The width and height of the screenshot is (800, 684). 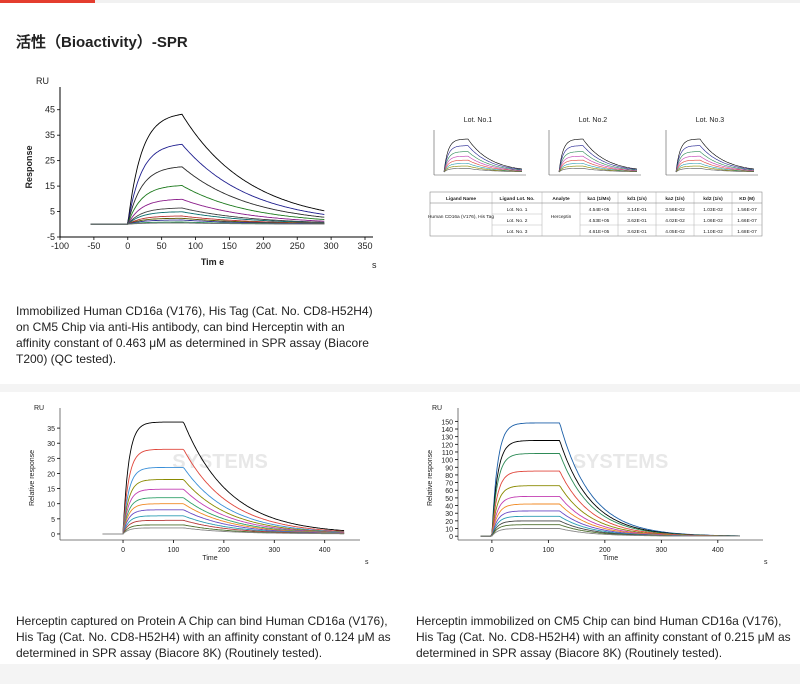 I want to click on x-tick-label: 0, so click(x=492, y=550).